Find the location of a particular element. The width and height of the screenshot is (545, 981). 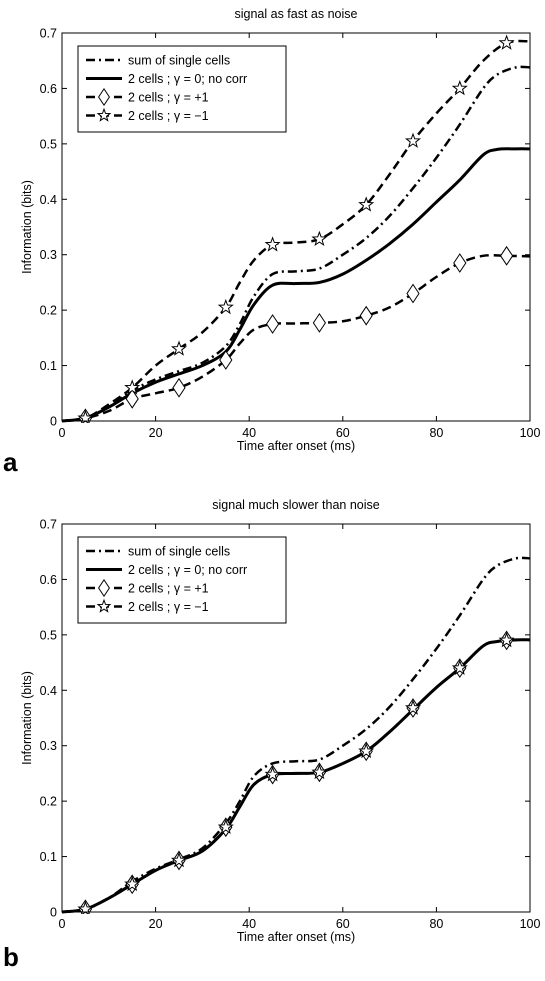

chart-b-ytick-label-3: 0.3 is located at coordinates (48, 746).